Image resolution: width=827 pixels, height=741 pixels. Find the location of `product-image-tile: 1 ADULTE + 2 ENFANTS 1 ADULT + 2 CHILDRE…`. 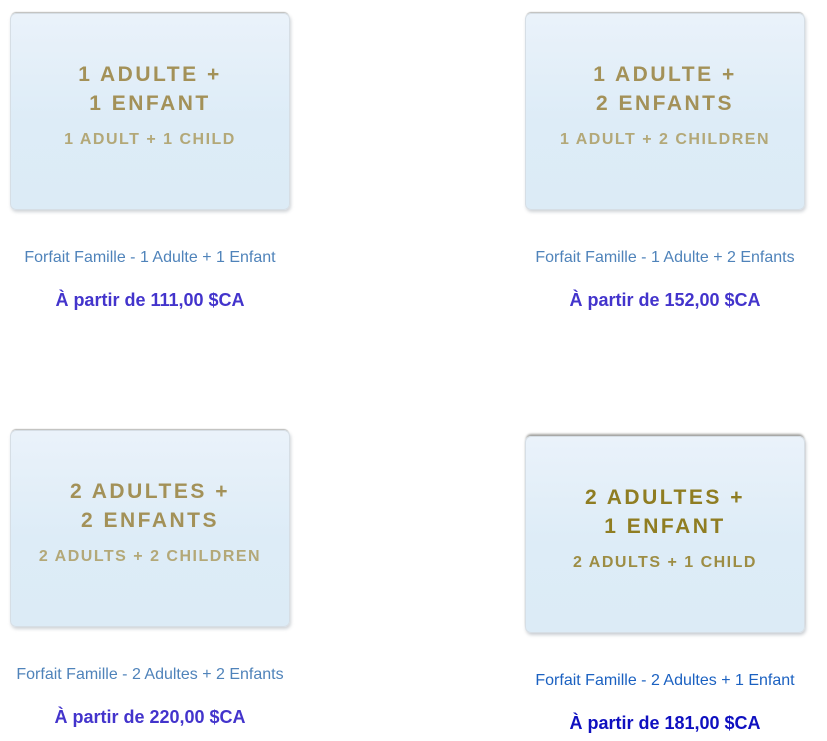

product-image-tile: 1 ADULTE + 2 ENFANTS 1 ADULT + 2 CHILDRE… is located at coordinates (665, 111).